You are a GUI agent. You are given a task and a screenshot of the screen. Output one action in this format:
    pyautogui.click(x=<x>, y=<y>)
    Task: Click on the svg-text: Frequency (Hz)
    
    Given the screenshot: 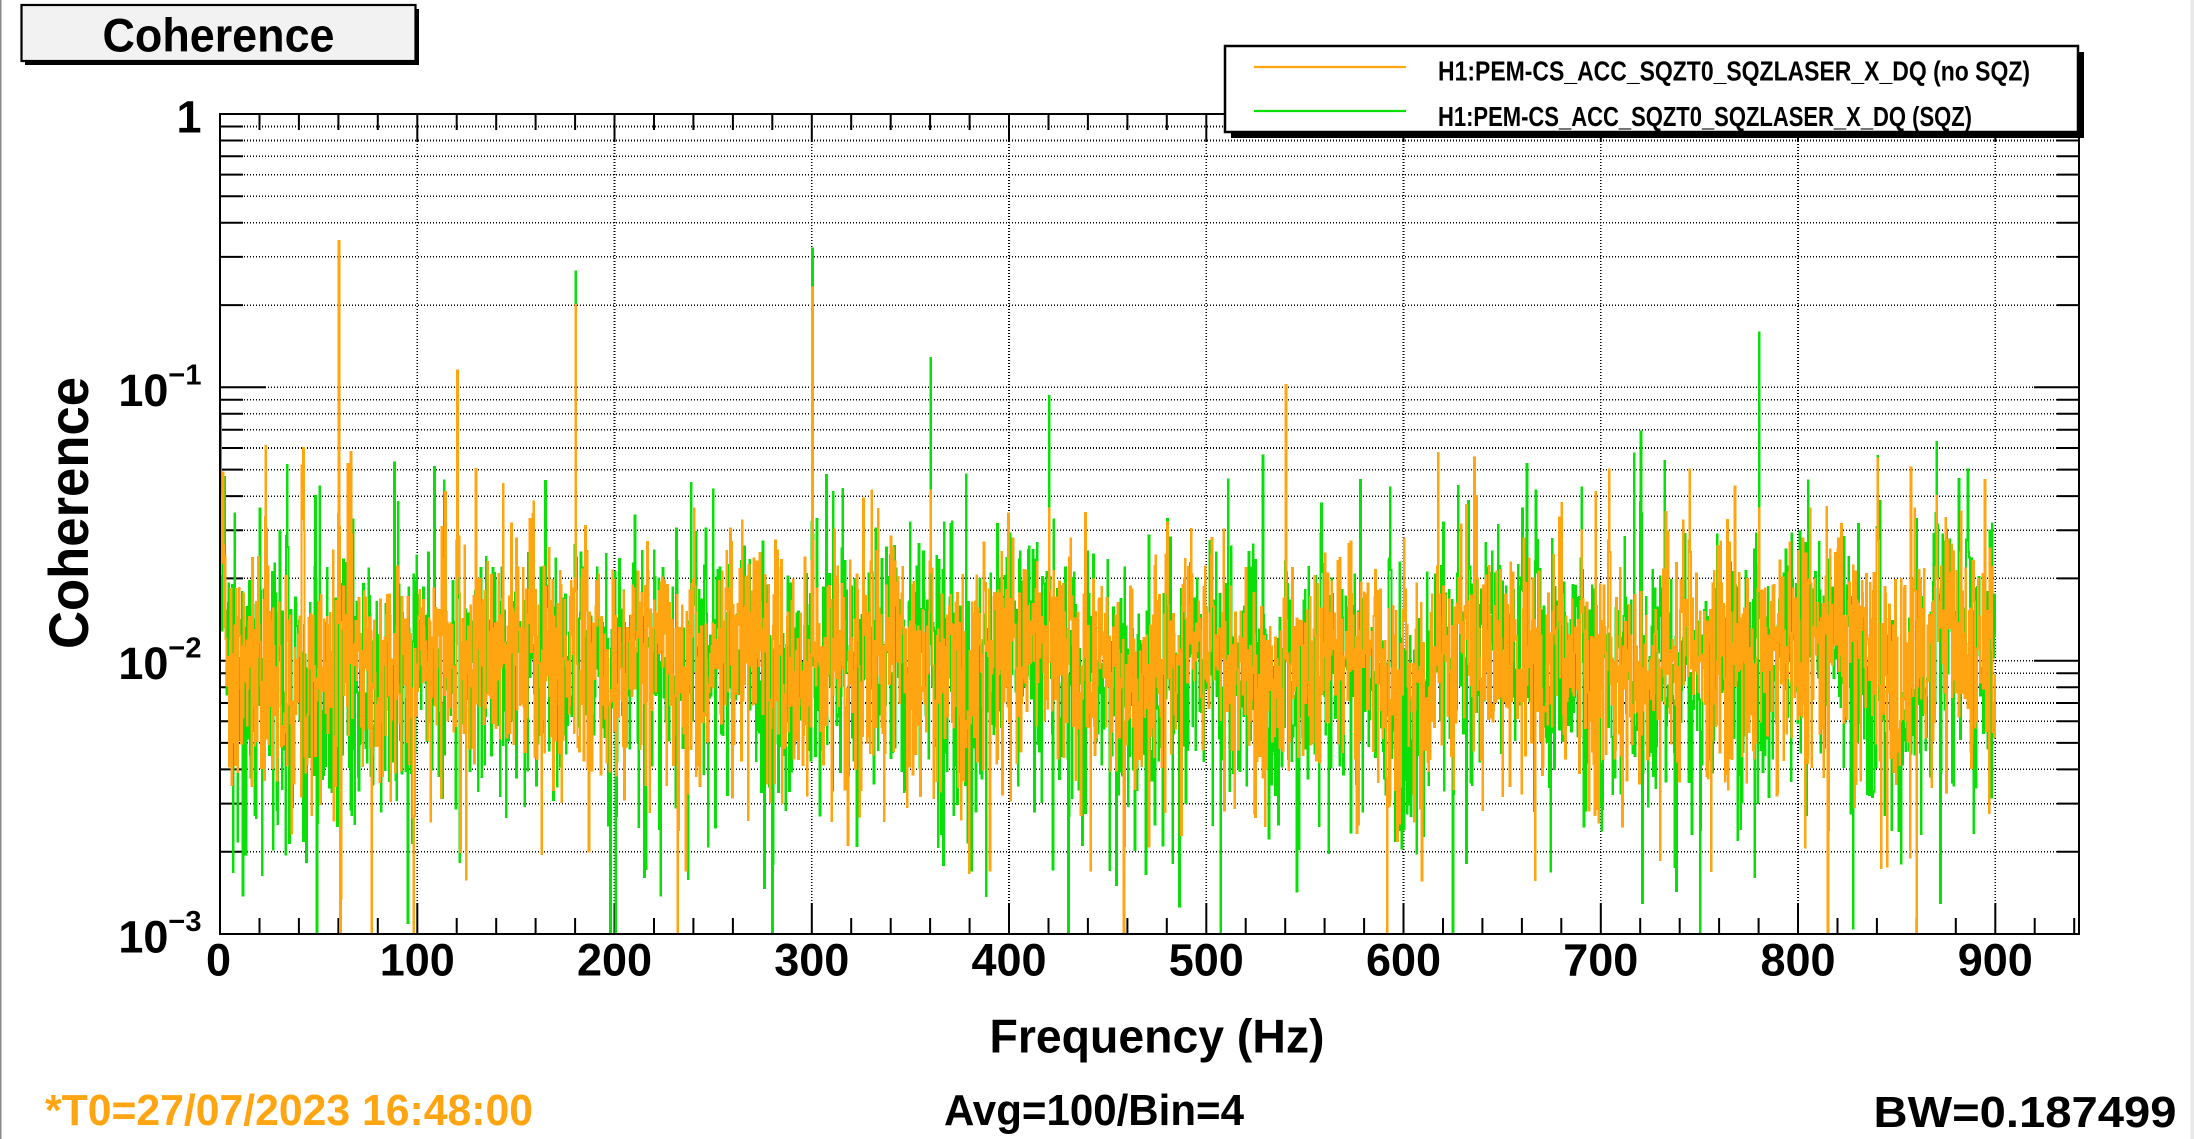 What is the action you would take?
    pyautogui.click(x=1157, y=1036)
    